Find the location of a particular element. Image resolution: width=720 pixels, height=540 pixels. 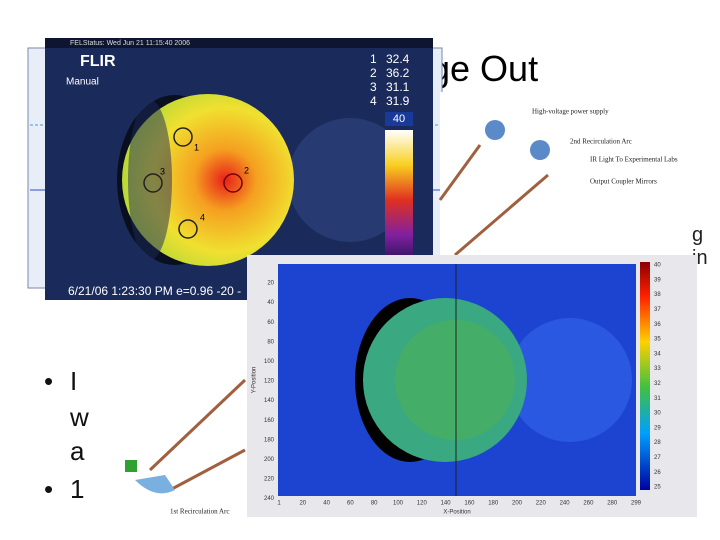

bullet-text: 1 is located at coordinates (77, 489).